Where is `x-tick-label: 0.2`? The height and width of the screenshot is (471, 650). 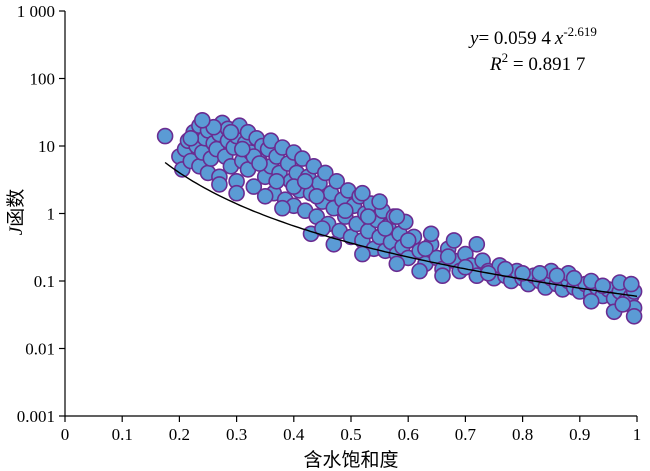
x-tick-label: 0.2 is located at coordinates (179, 434).